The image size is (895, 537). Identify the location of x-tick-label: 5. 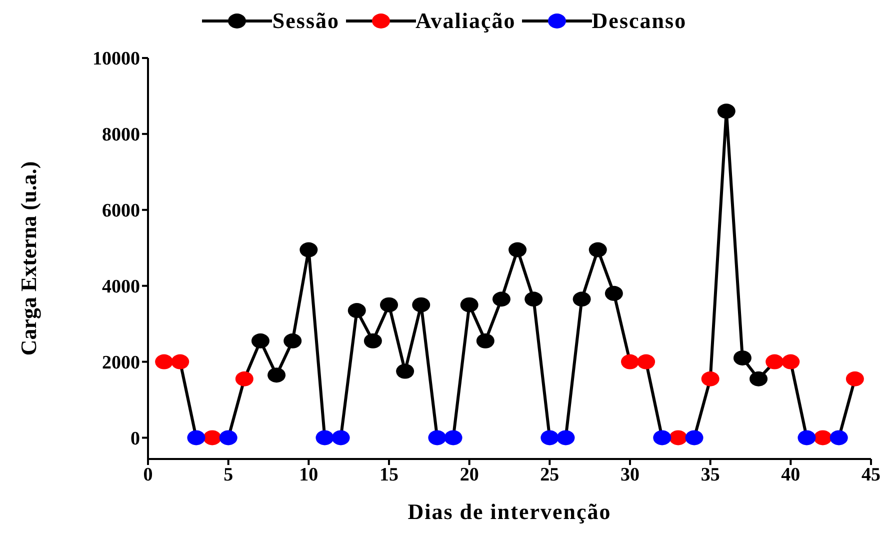
(229, 475).